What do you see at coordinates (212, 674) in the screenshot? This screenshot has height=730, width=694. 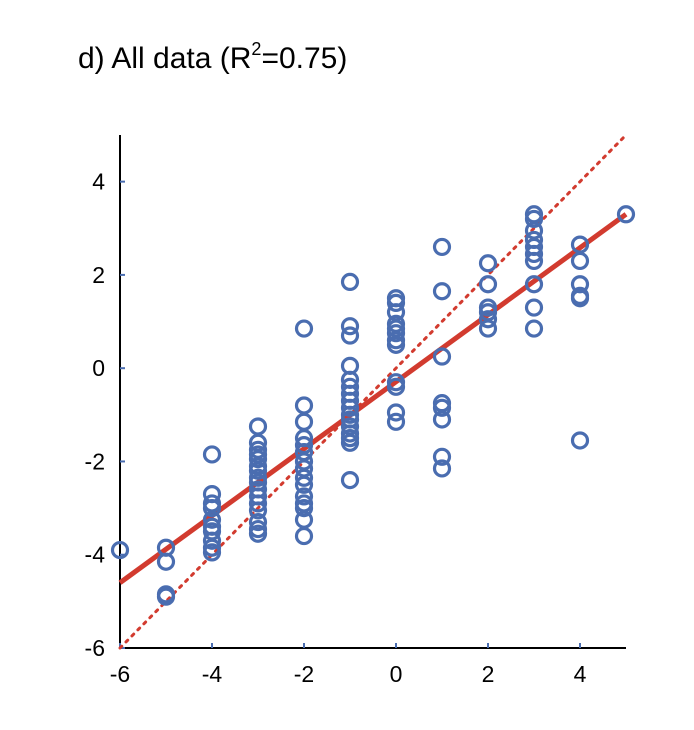 I see `x-tick-label: -4` at bounding box center [212, 674].